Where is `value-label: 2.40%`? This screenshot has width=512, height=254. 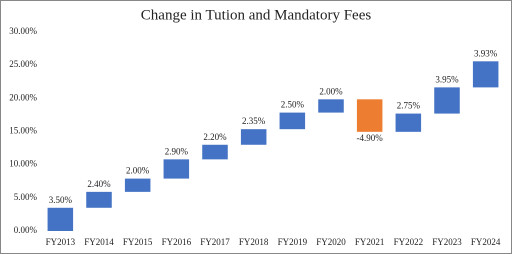
value-label: 2.40% is located at coordinates (99, 184).